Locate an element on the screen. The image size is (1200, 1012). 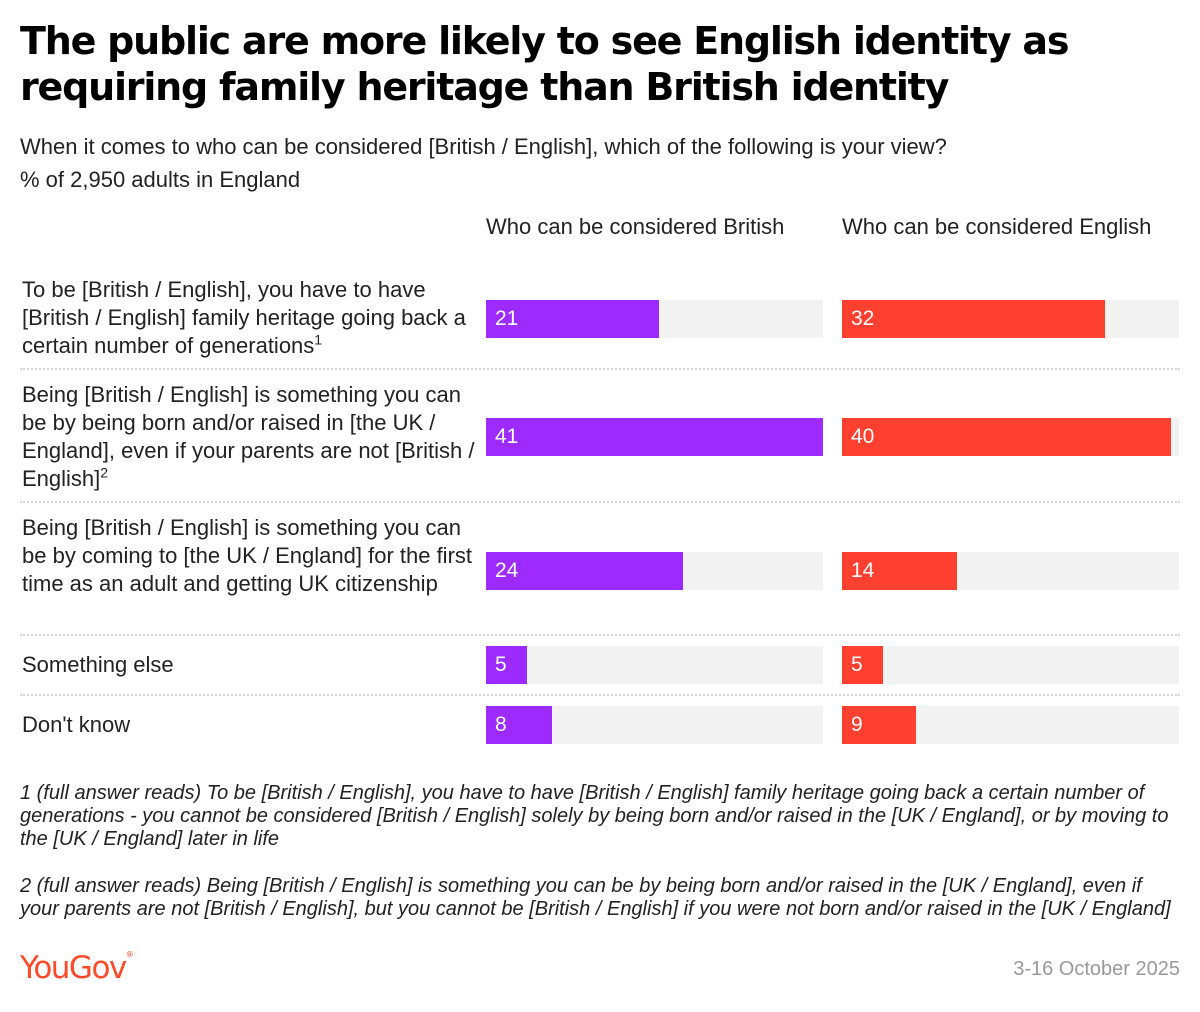
bar-track-english: 40 is located at coordinates (1010, 437).